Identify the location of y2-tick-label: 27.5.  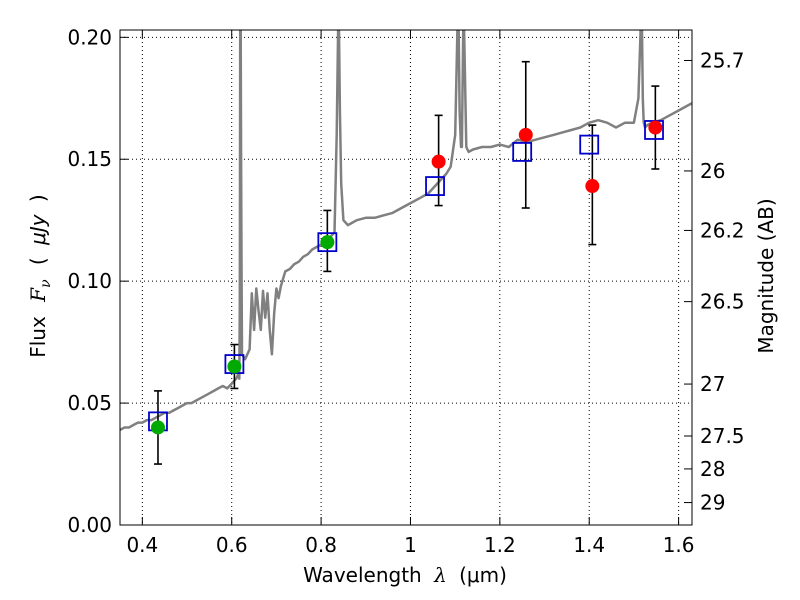
(722, 436).